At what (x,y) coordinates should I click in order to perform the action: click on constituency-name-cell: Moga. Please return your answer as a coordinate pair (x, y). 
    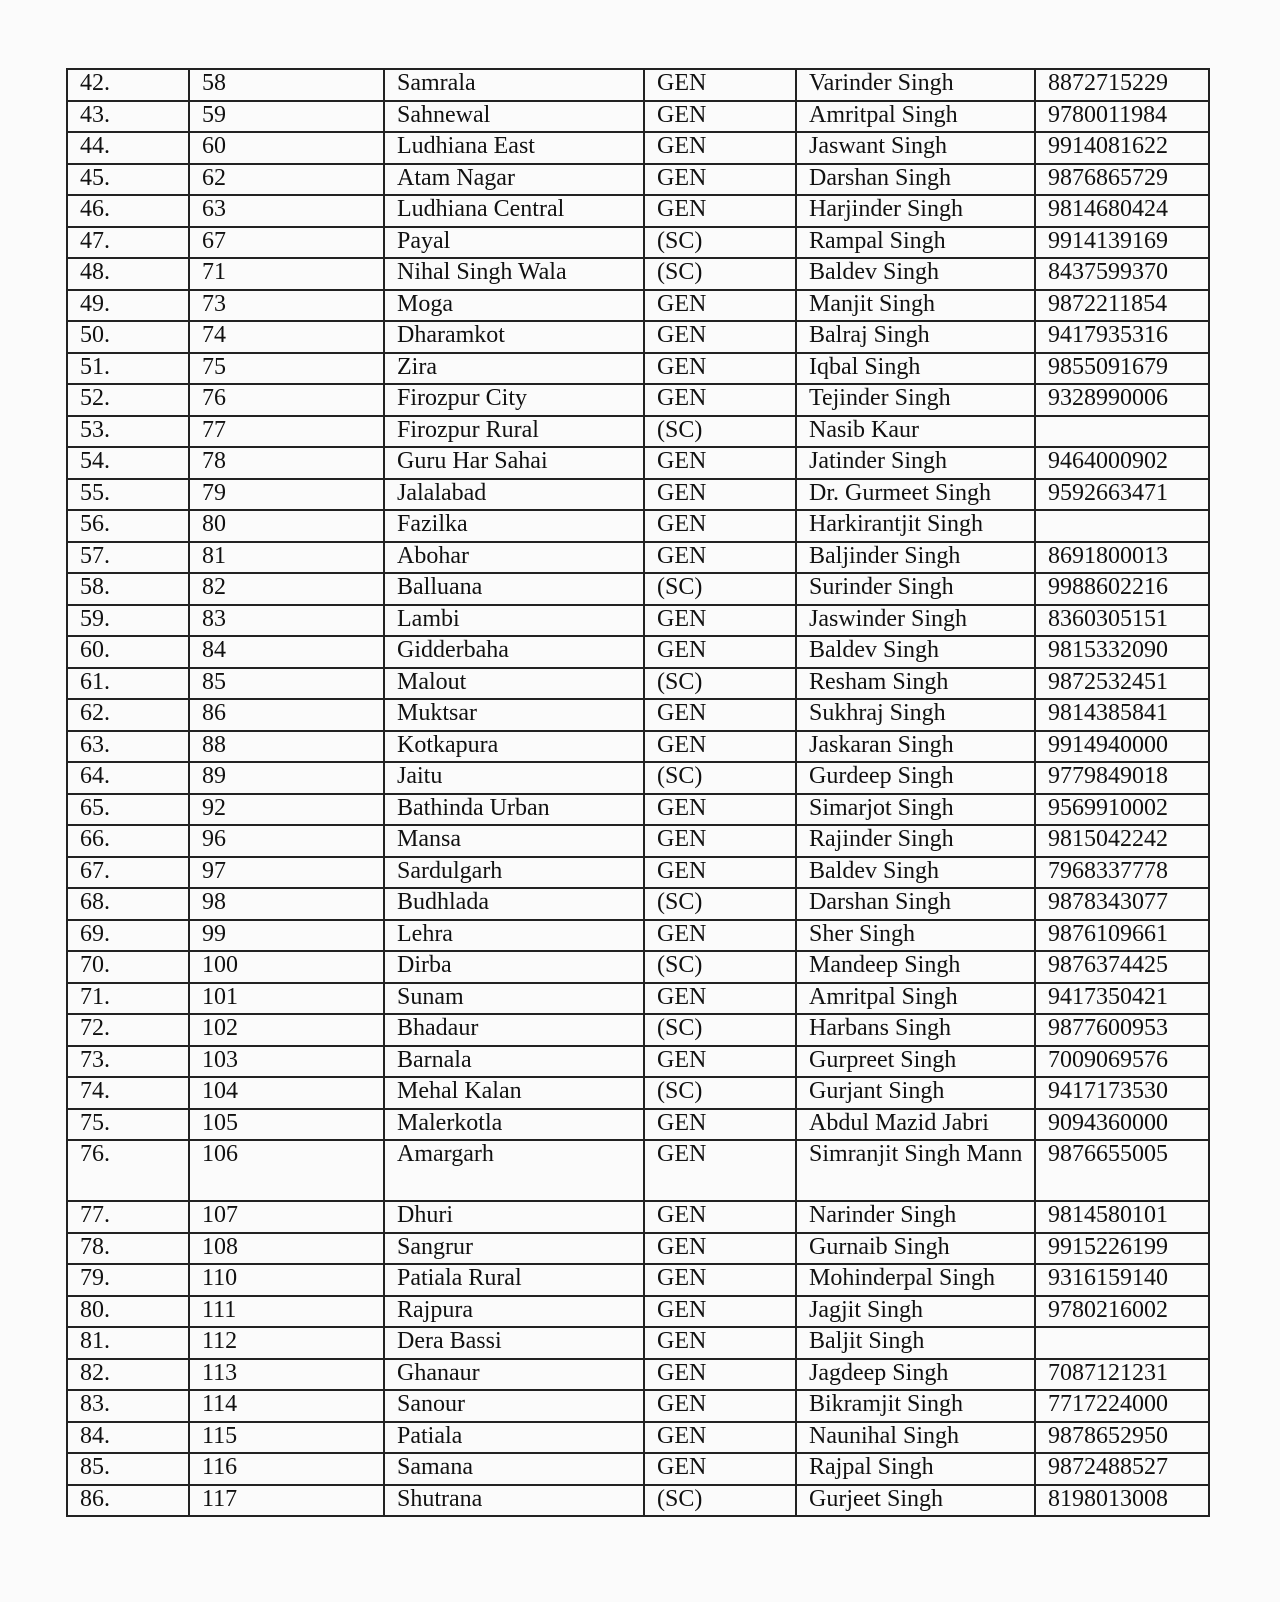
    Looking at the image, I should click on (514, 305).